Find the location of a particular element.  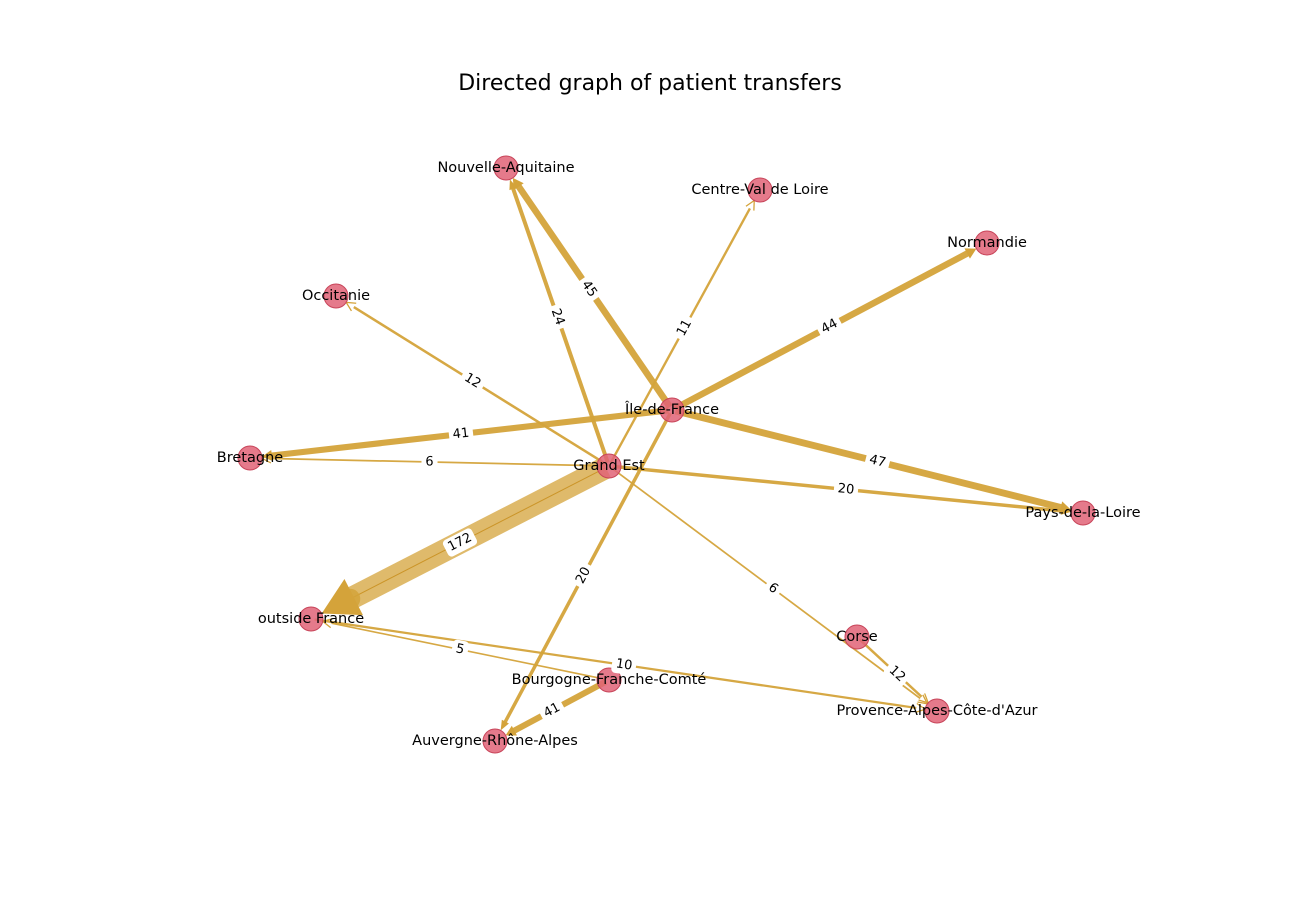

edge-label-ge-to-occ: 12 is located at coordinates (472, 381).